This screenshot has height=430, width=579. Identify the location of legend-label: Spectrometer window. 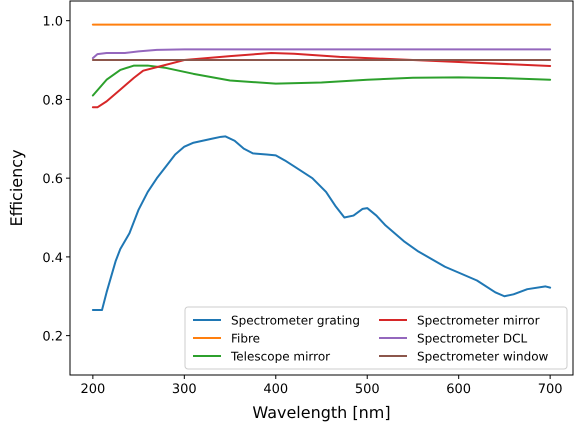
(483, 357).